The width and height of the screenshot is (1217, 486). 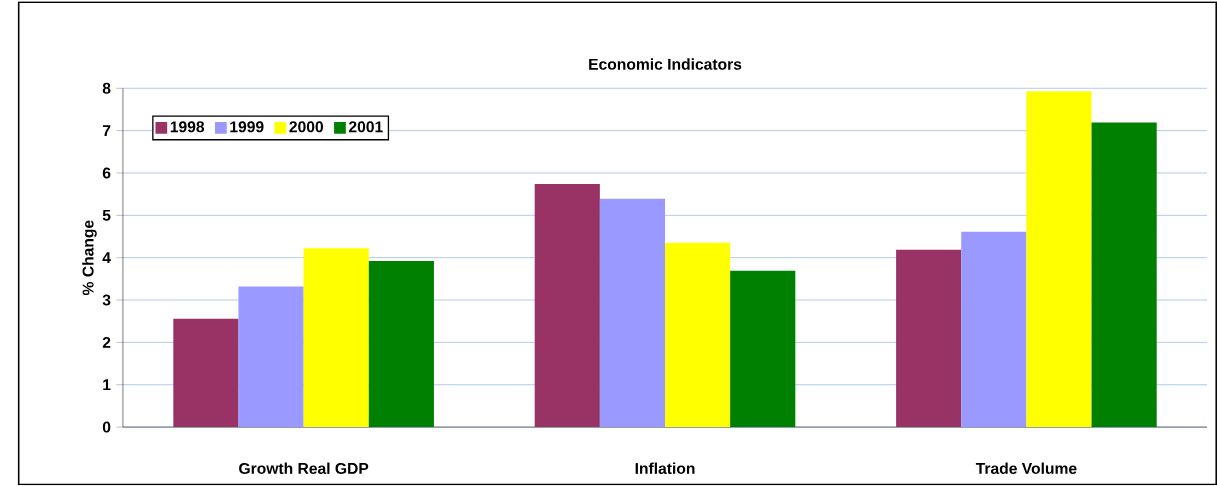 I want to click on y-tick-label: 8, so click(x=106, y=88).